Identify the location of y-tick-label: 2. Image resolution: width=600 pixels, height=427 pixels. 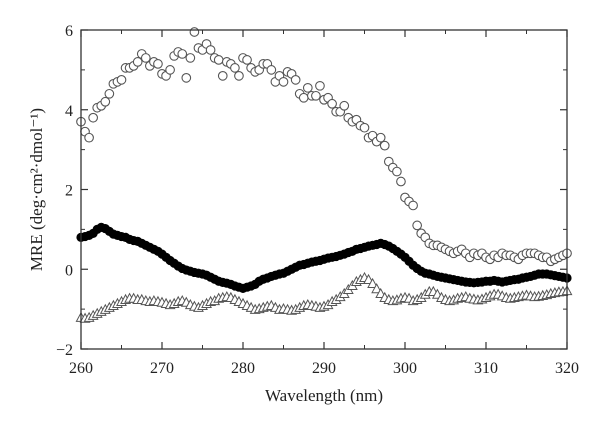
(69, 191).